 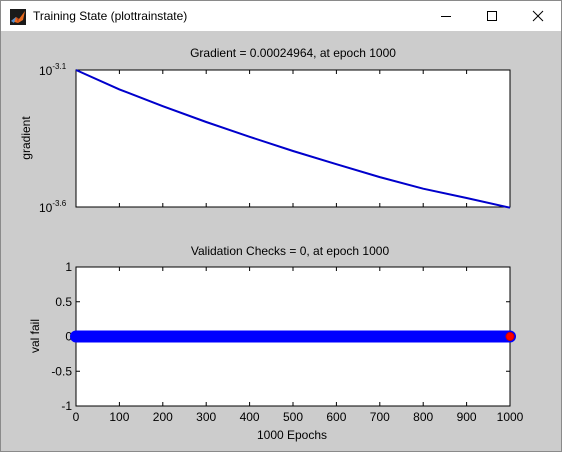 I want to click on gradient-ylabel: gradient, so click(x=26, y=138).